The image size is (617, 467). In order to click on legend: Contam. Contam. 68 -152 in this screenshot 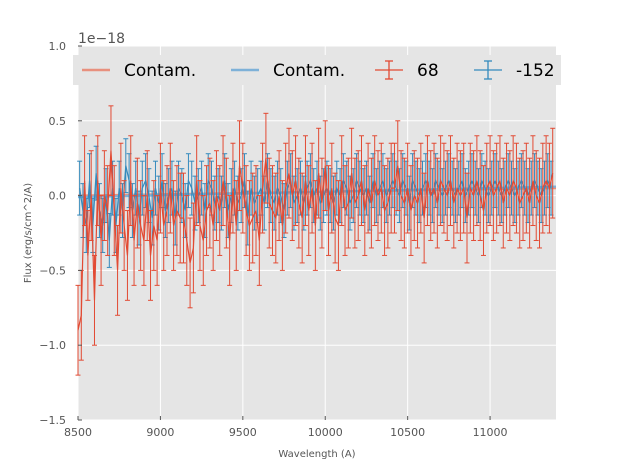, I will do `click(317, 70)`.